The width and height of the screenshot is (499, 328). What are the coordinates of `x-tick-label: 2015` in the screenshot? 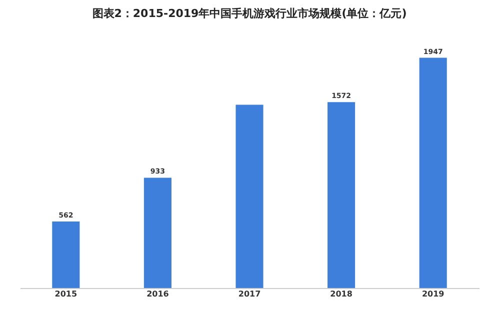 It's located at (66, 294).